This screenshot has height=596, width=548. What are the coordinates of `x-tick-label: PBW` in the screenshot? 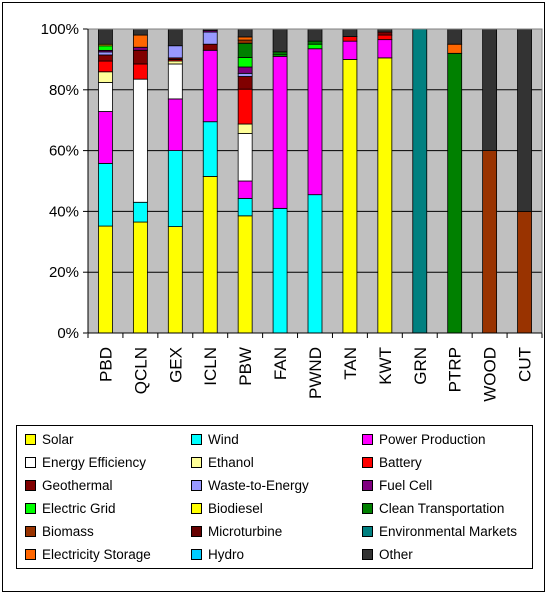 It's located at (245, 366).